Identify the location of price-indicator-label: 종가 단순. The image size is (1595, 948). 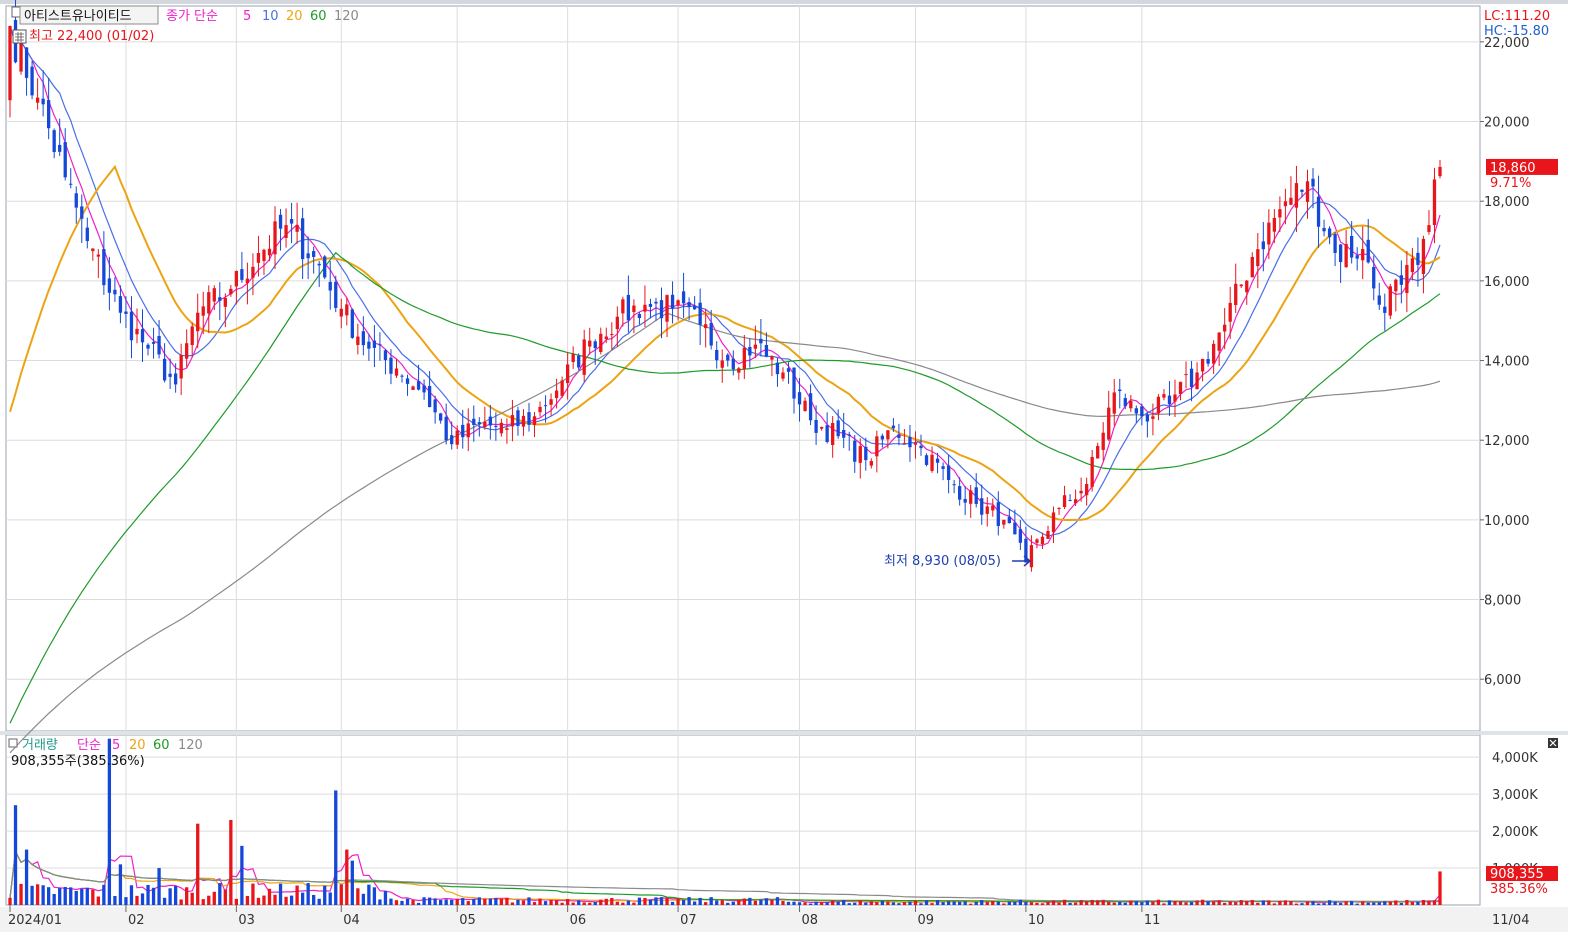
(192, 16).